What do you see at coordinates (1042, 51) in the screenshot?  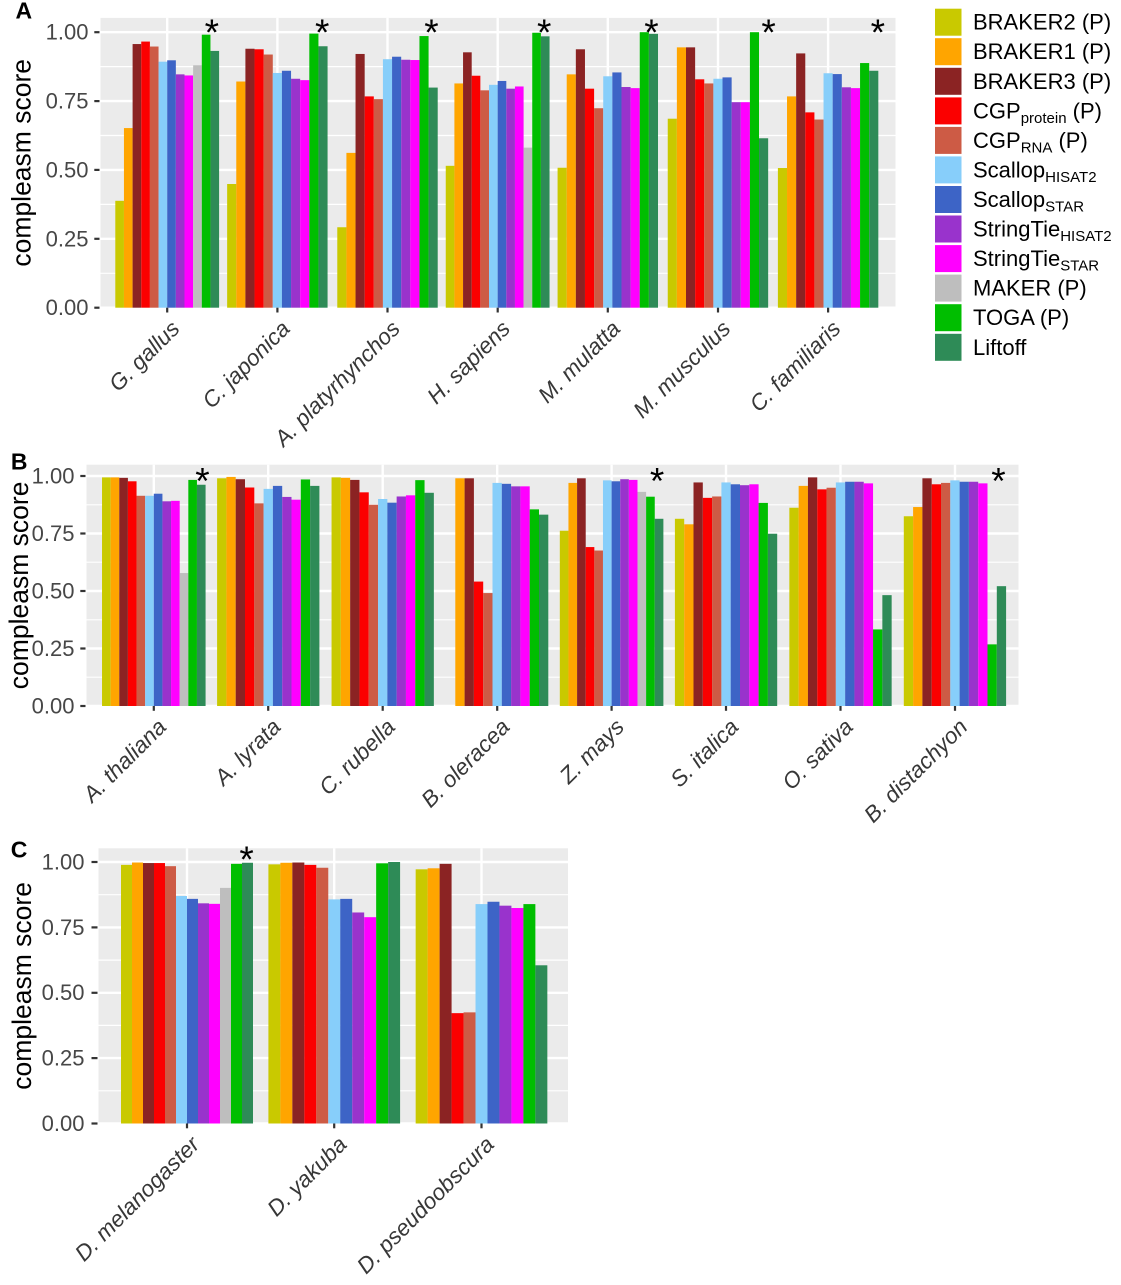 I see `svg-text: BRAKER1 (P)` at bounding box center [1042, 51].